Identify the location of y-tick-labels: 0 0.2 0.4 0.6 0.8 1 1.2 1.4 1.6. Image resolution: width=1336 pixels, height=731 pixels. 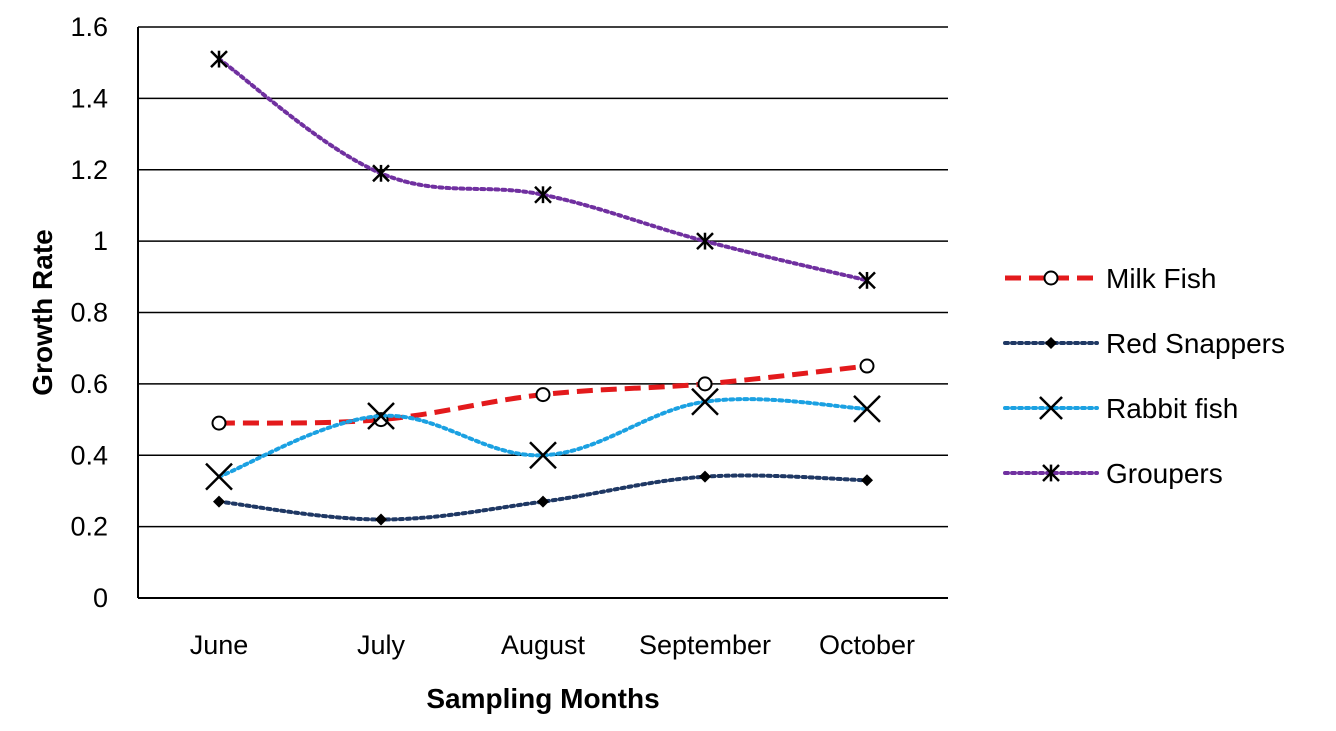
(89, 312).